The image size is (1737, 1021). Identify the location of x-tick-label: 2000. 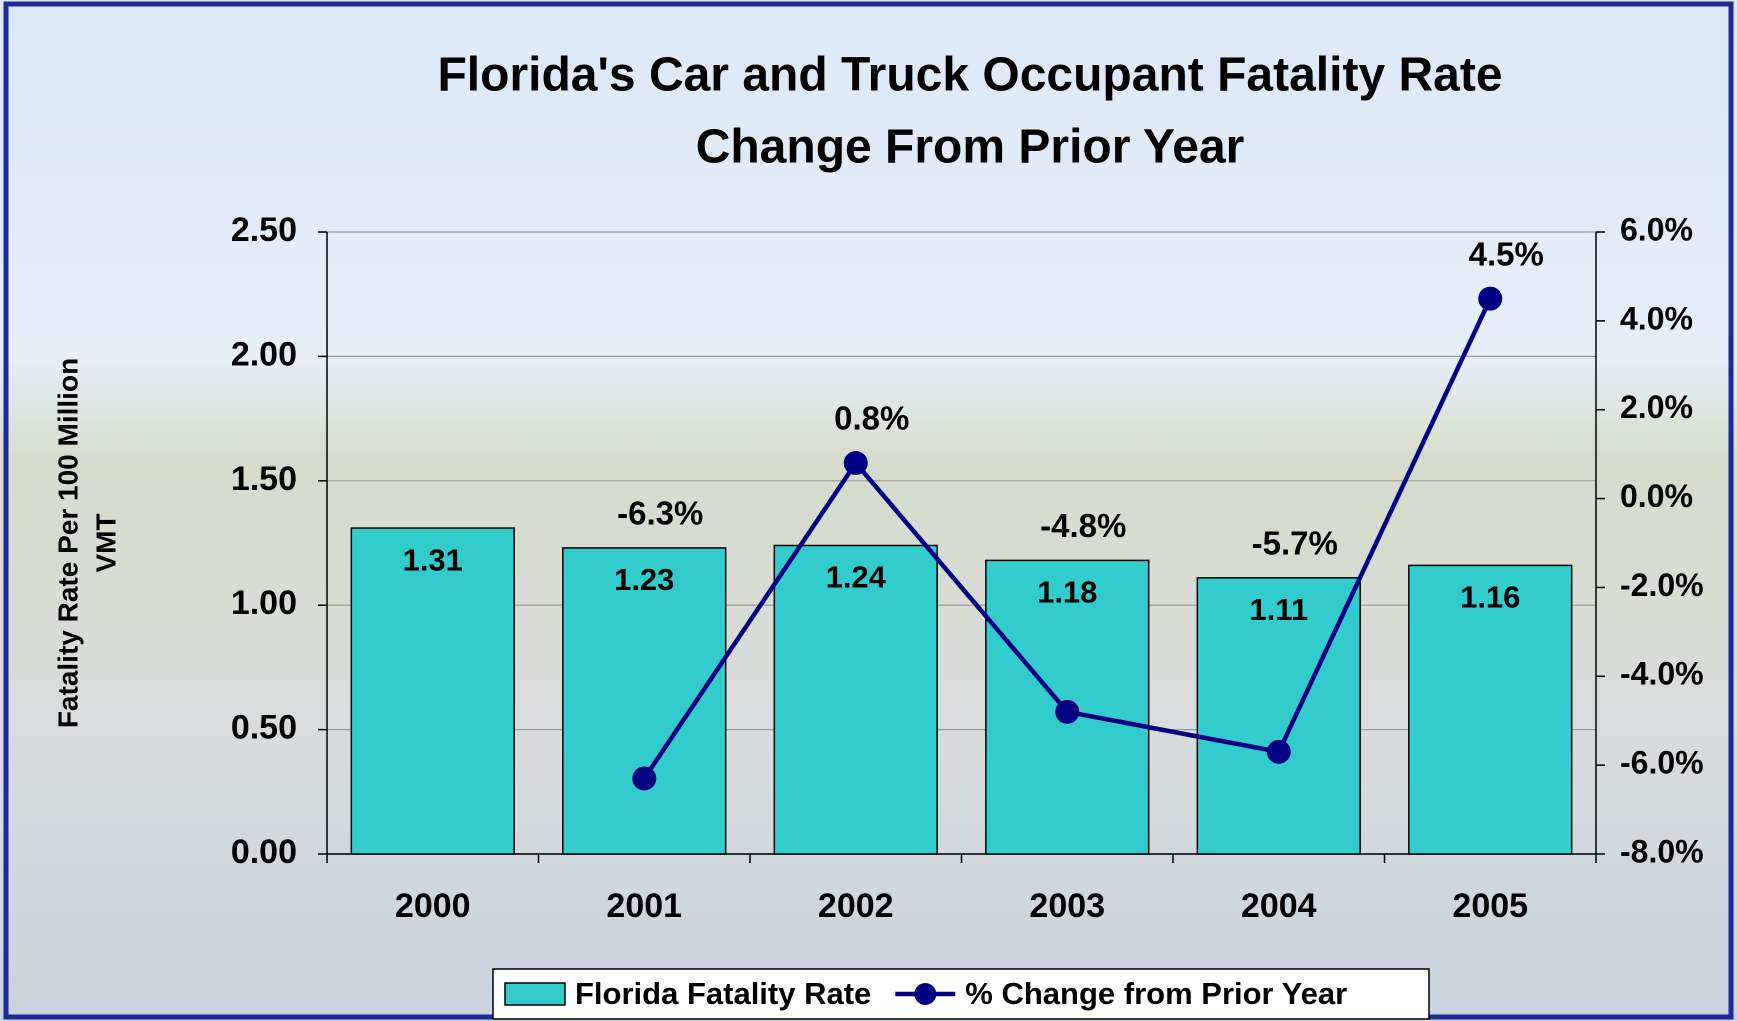
(433, 906).